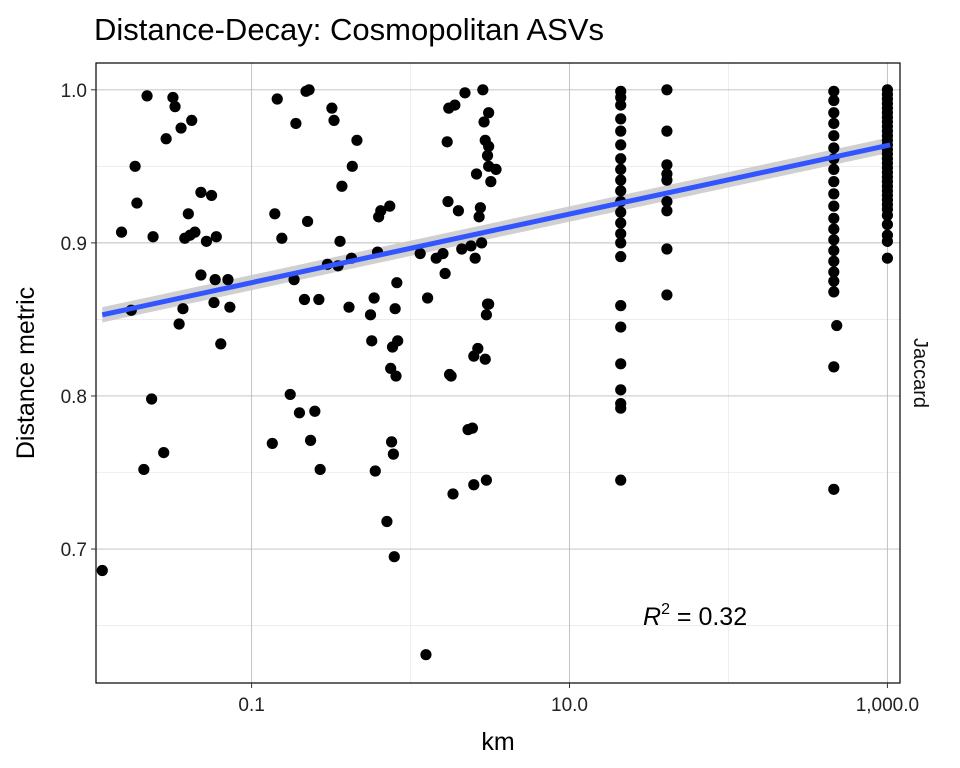  I want to click on y-tick-label: 0.7, so click(74, 550).